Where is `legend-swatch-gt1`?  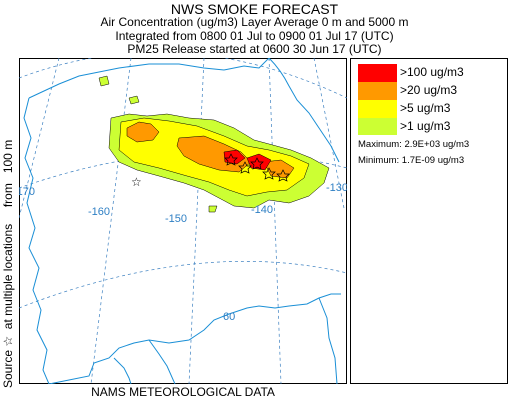
legend-swatch-gt1 is located at coordinates (377, 126).